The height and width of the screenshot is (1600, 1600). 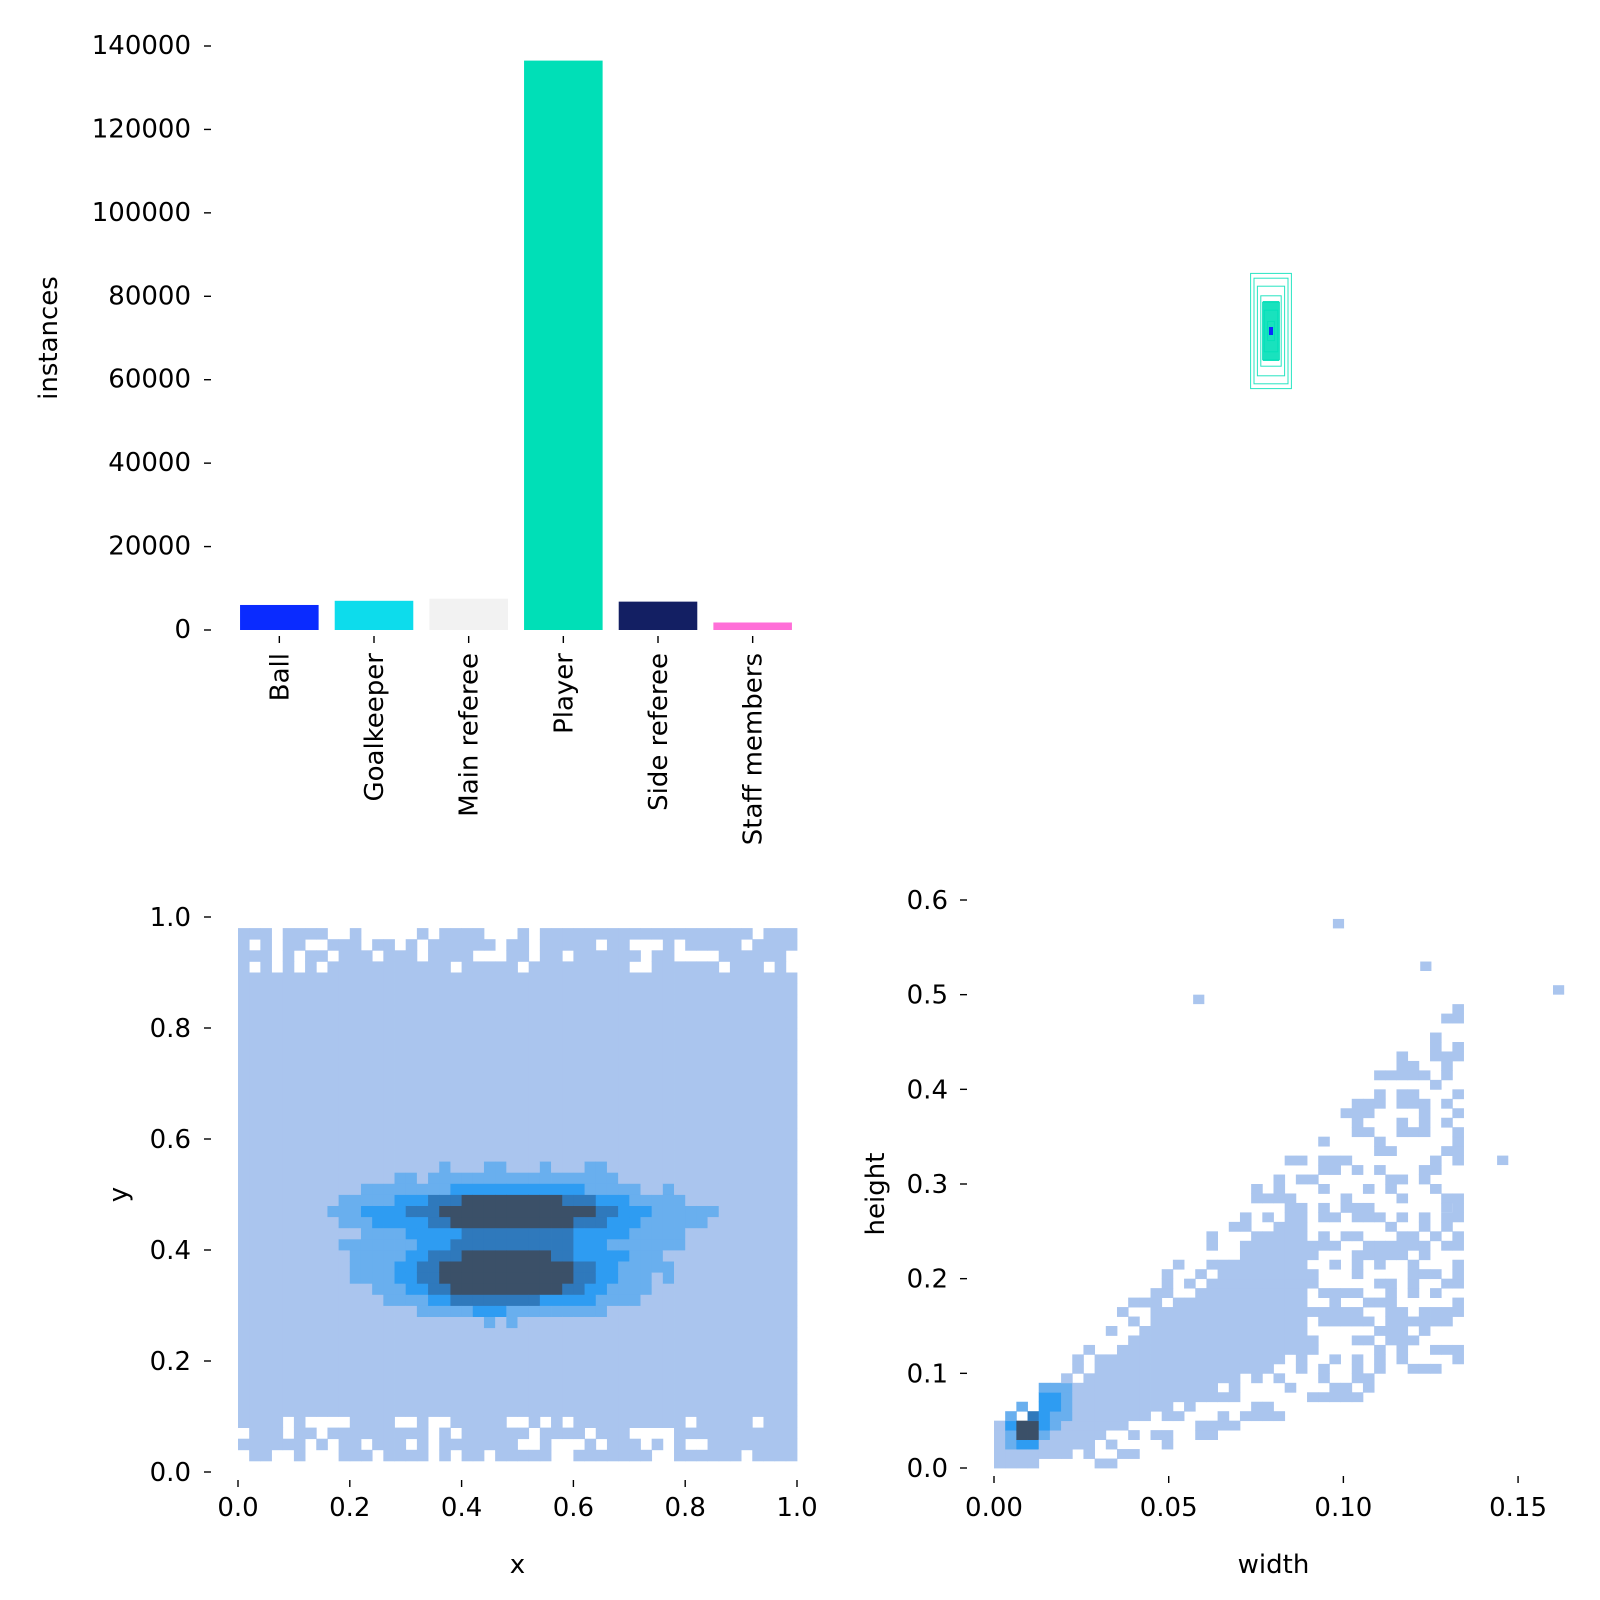 I want to click on x-tick-label: Side referee, so click(x=659, y=732).